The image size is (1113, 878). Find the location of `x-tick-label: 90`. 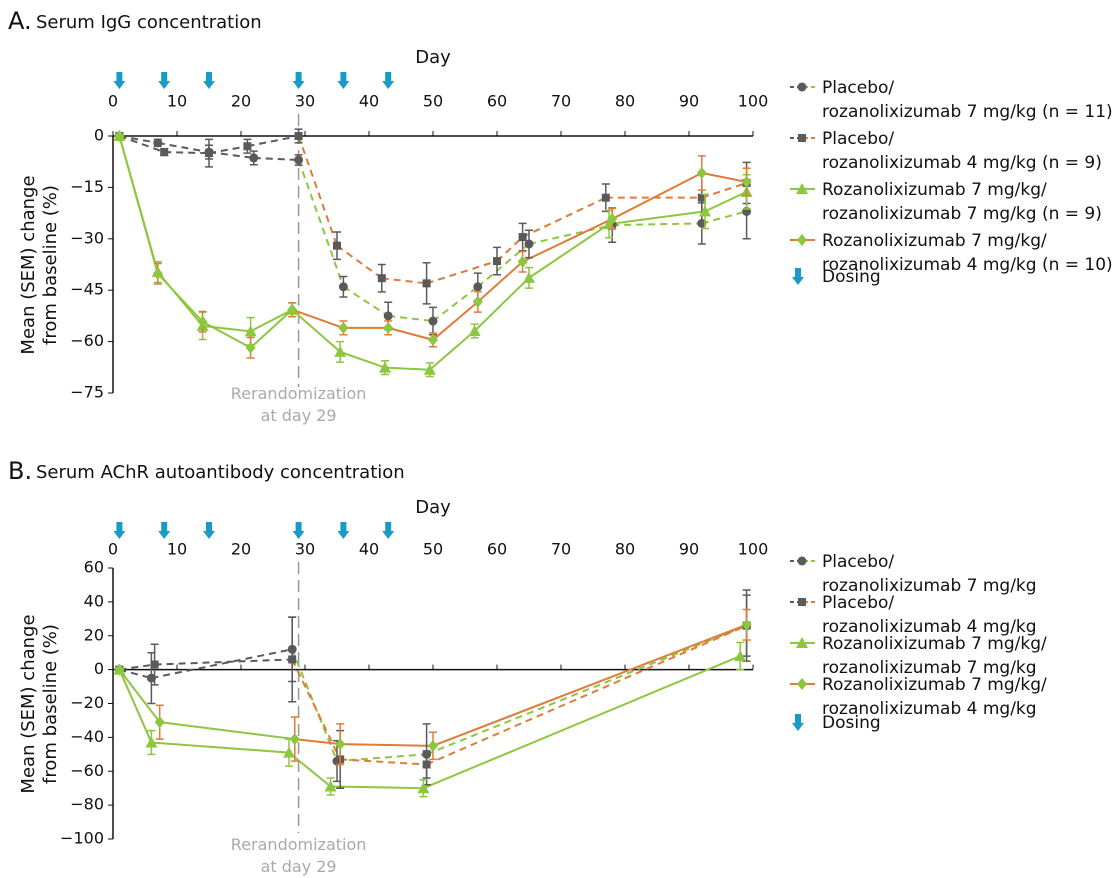

x-tick-label: 90 is located at coordinates (689, 101).